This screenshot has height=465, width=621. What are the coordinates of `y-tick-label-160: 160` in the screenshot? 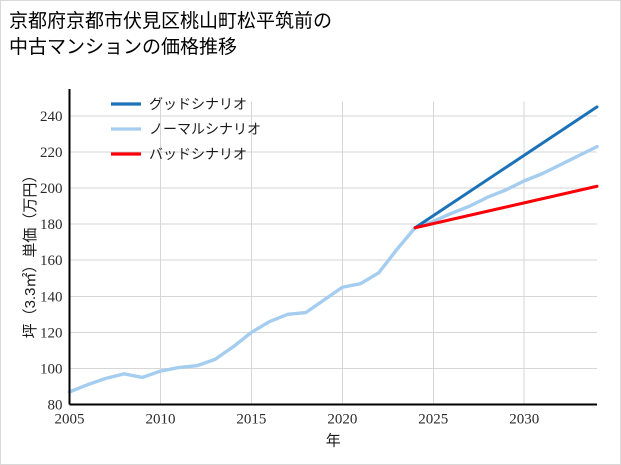 It's located at (51, 261).